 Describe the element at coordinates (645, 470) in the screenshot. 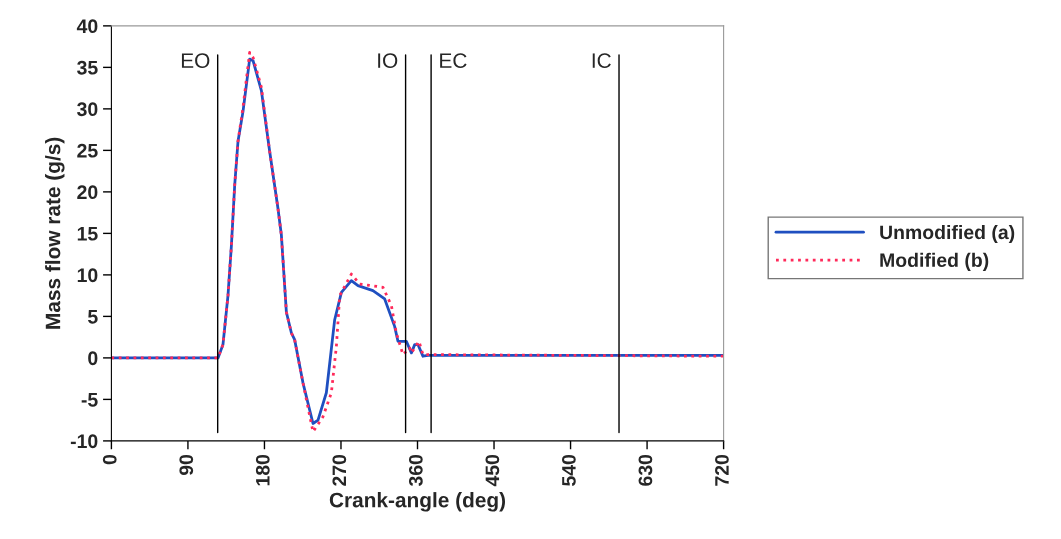

I see `x-tick-label: 630` at that location.